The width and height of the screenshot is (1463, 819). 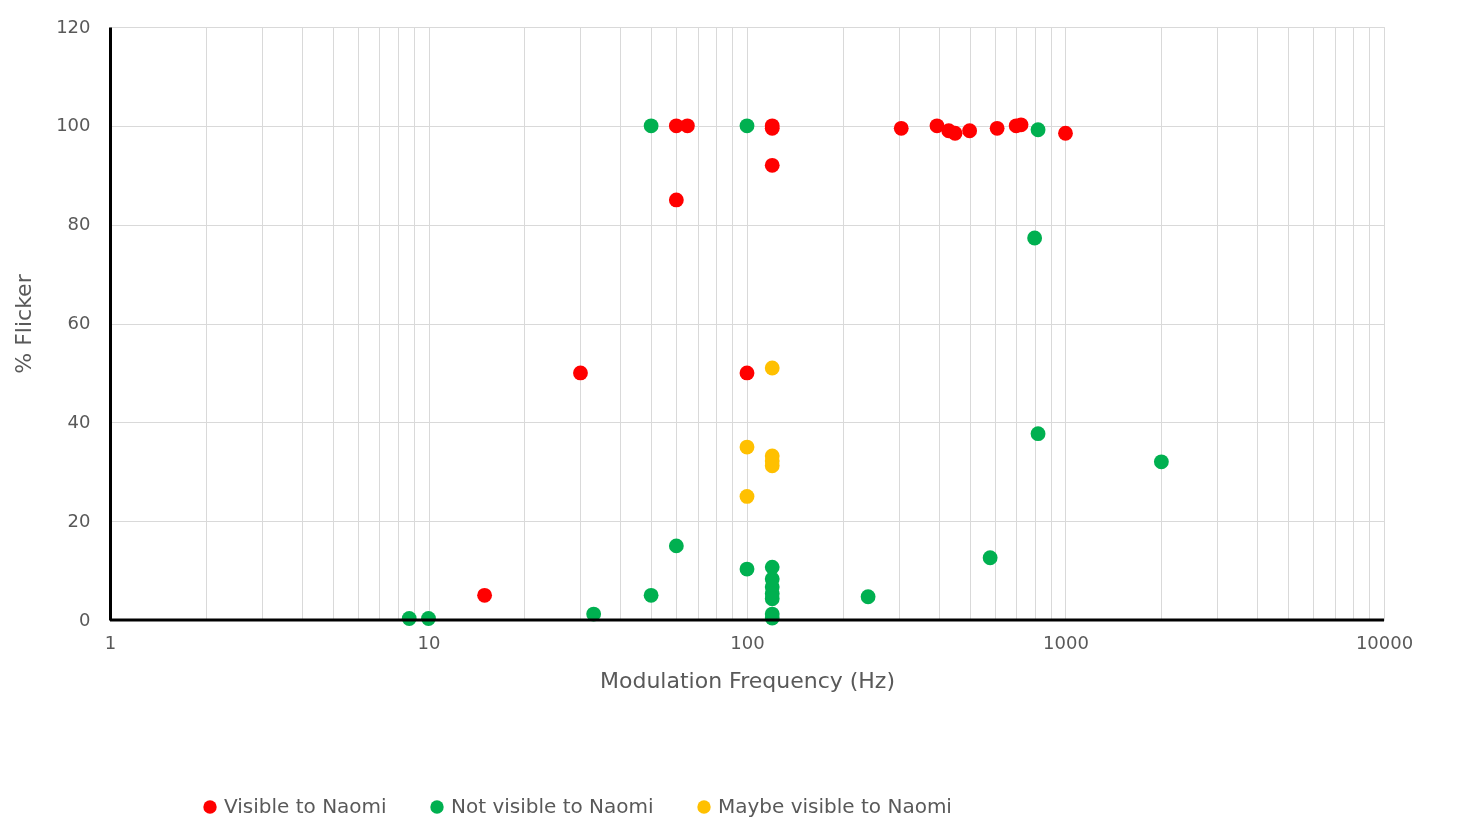 I want to click on x-axis-title: Modulation Frequency (Hz), so click(x=747, y=680).